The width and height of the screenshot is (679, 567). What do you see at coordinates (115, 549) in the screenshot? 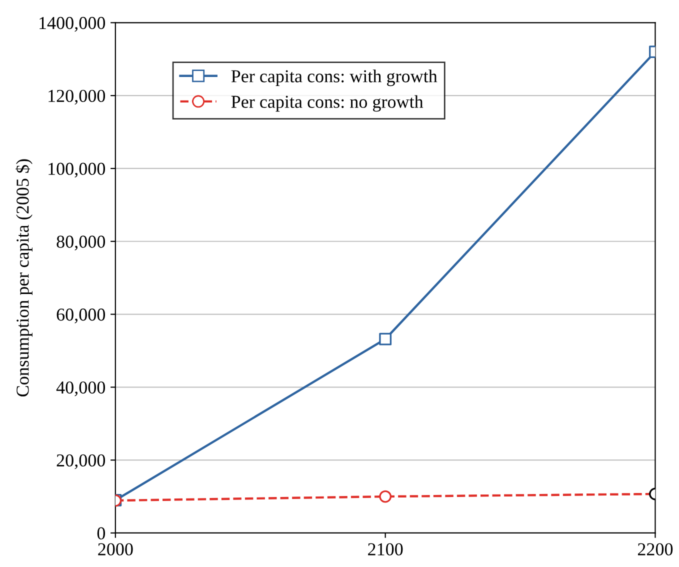
I see `x-tick-label: 2000` at bounding box center [115, 549].